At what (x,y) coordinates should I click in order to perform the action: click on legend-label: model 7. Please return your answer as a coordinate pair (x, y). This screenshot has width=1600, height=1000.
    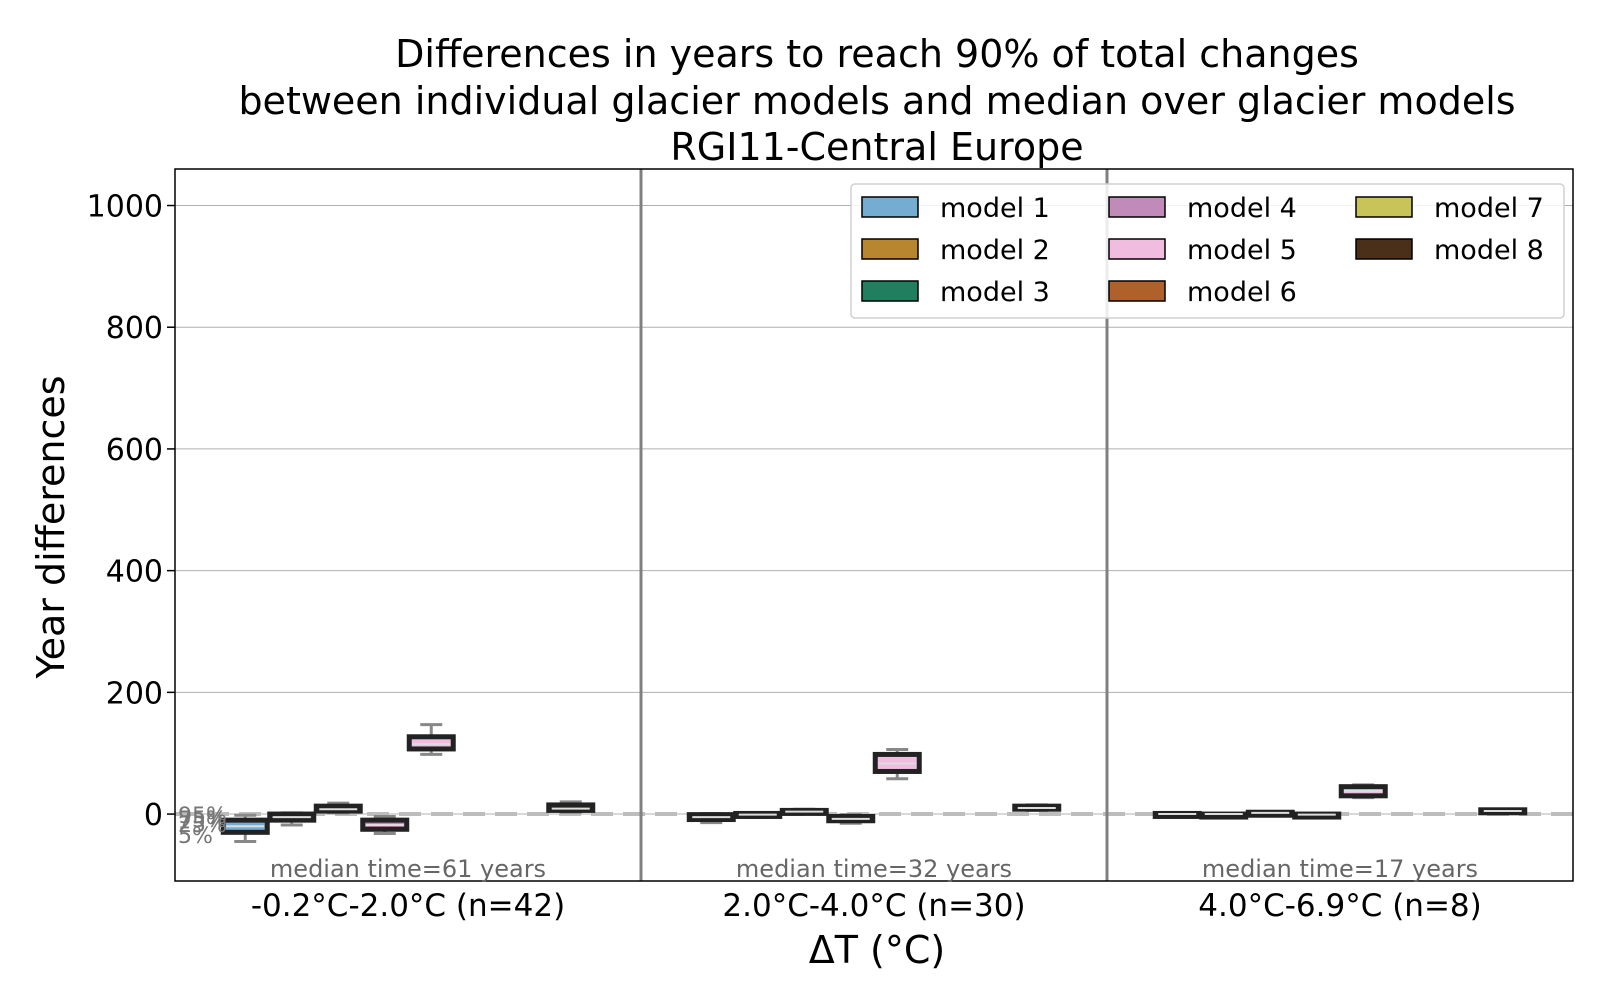
    Looking at the image, I should click on (1489, 208).